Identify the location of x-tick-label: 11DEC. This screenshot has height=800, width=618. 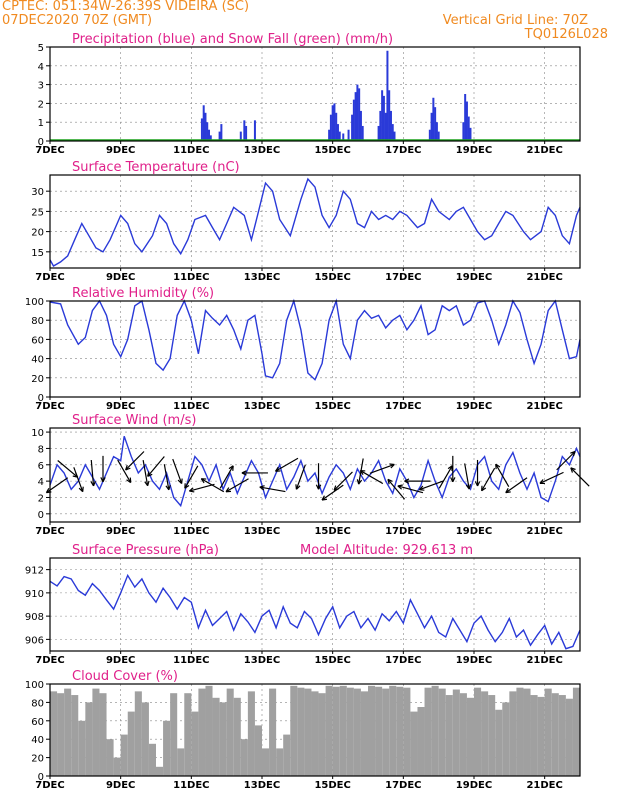
(191, 531).